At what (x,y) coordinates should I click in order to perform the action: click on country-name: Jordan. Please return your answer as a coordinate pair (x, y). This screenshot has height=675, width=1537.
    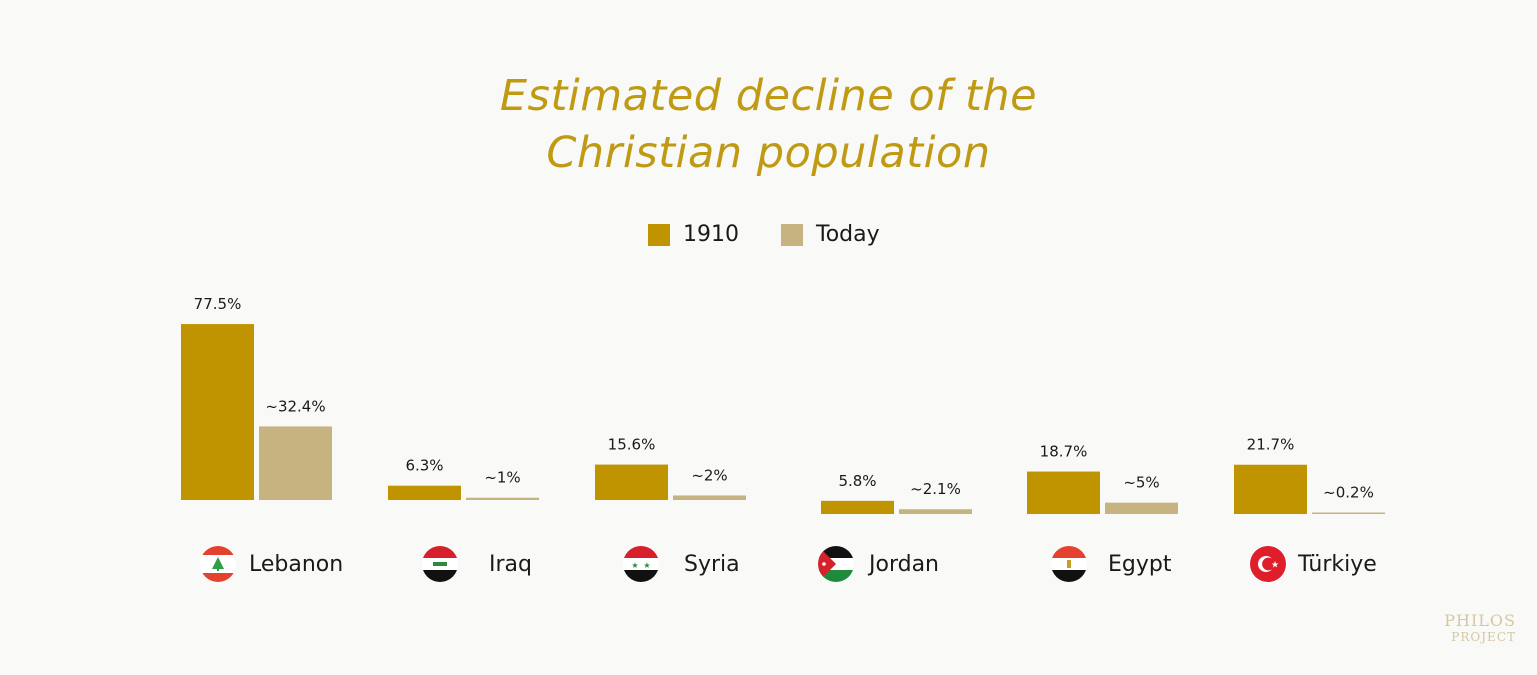
    Looking at the image, I should click on (904, 564).